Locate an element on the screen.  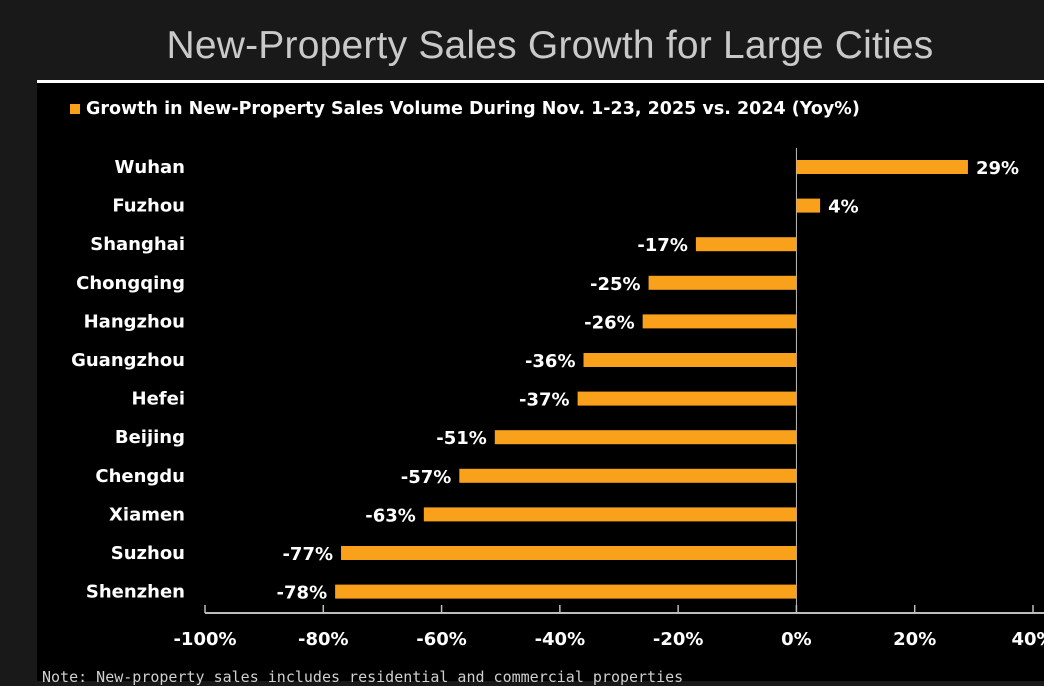
data-label: -78% is located at coordinates (302, 593).